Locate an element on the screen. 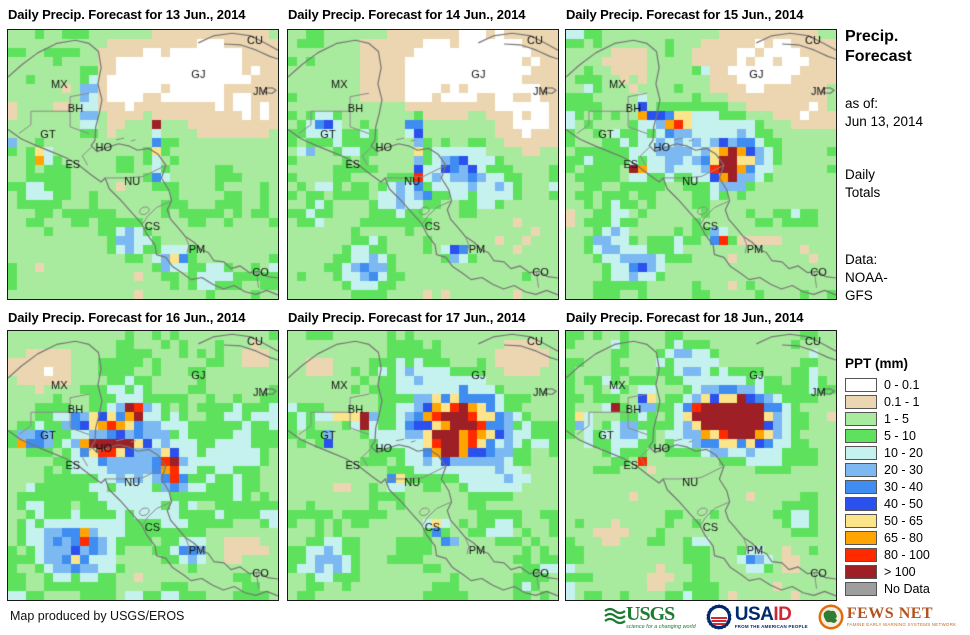 The height and width of the screenshot is (635, 970). usgs-logo-text: USGS is located at coordinates (650, 613).